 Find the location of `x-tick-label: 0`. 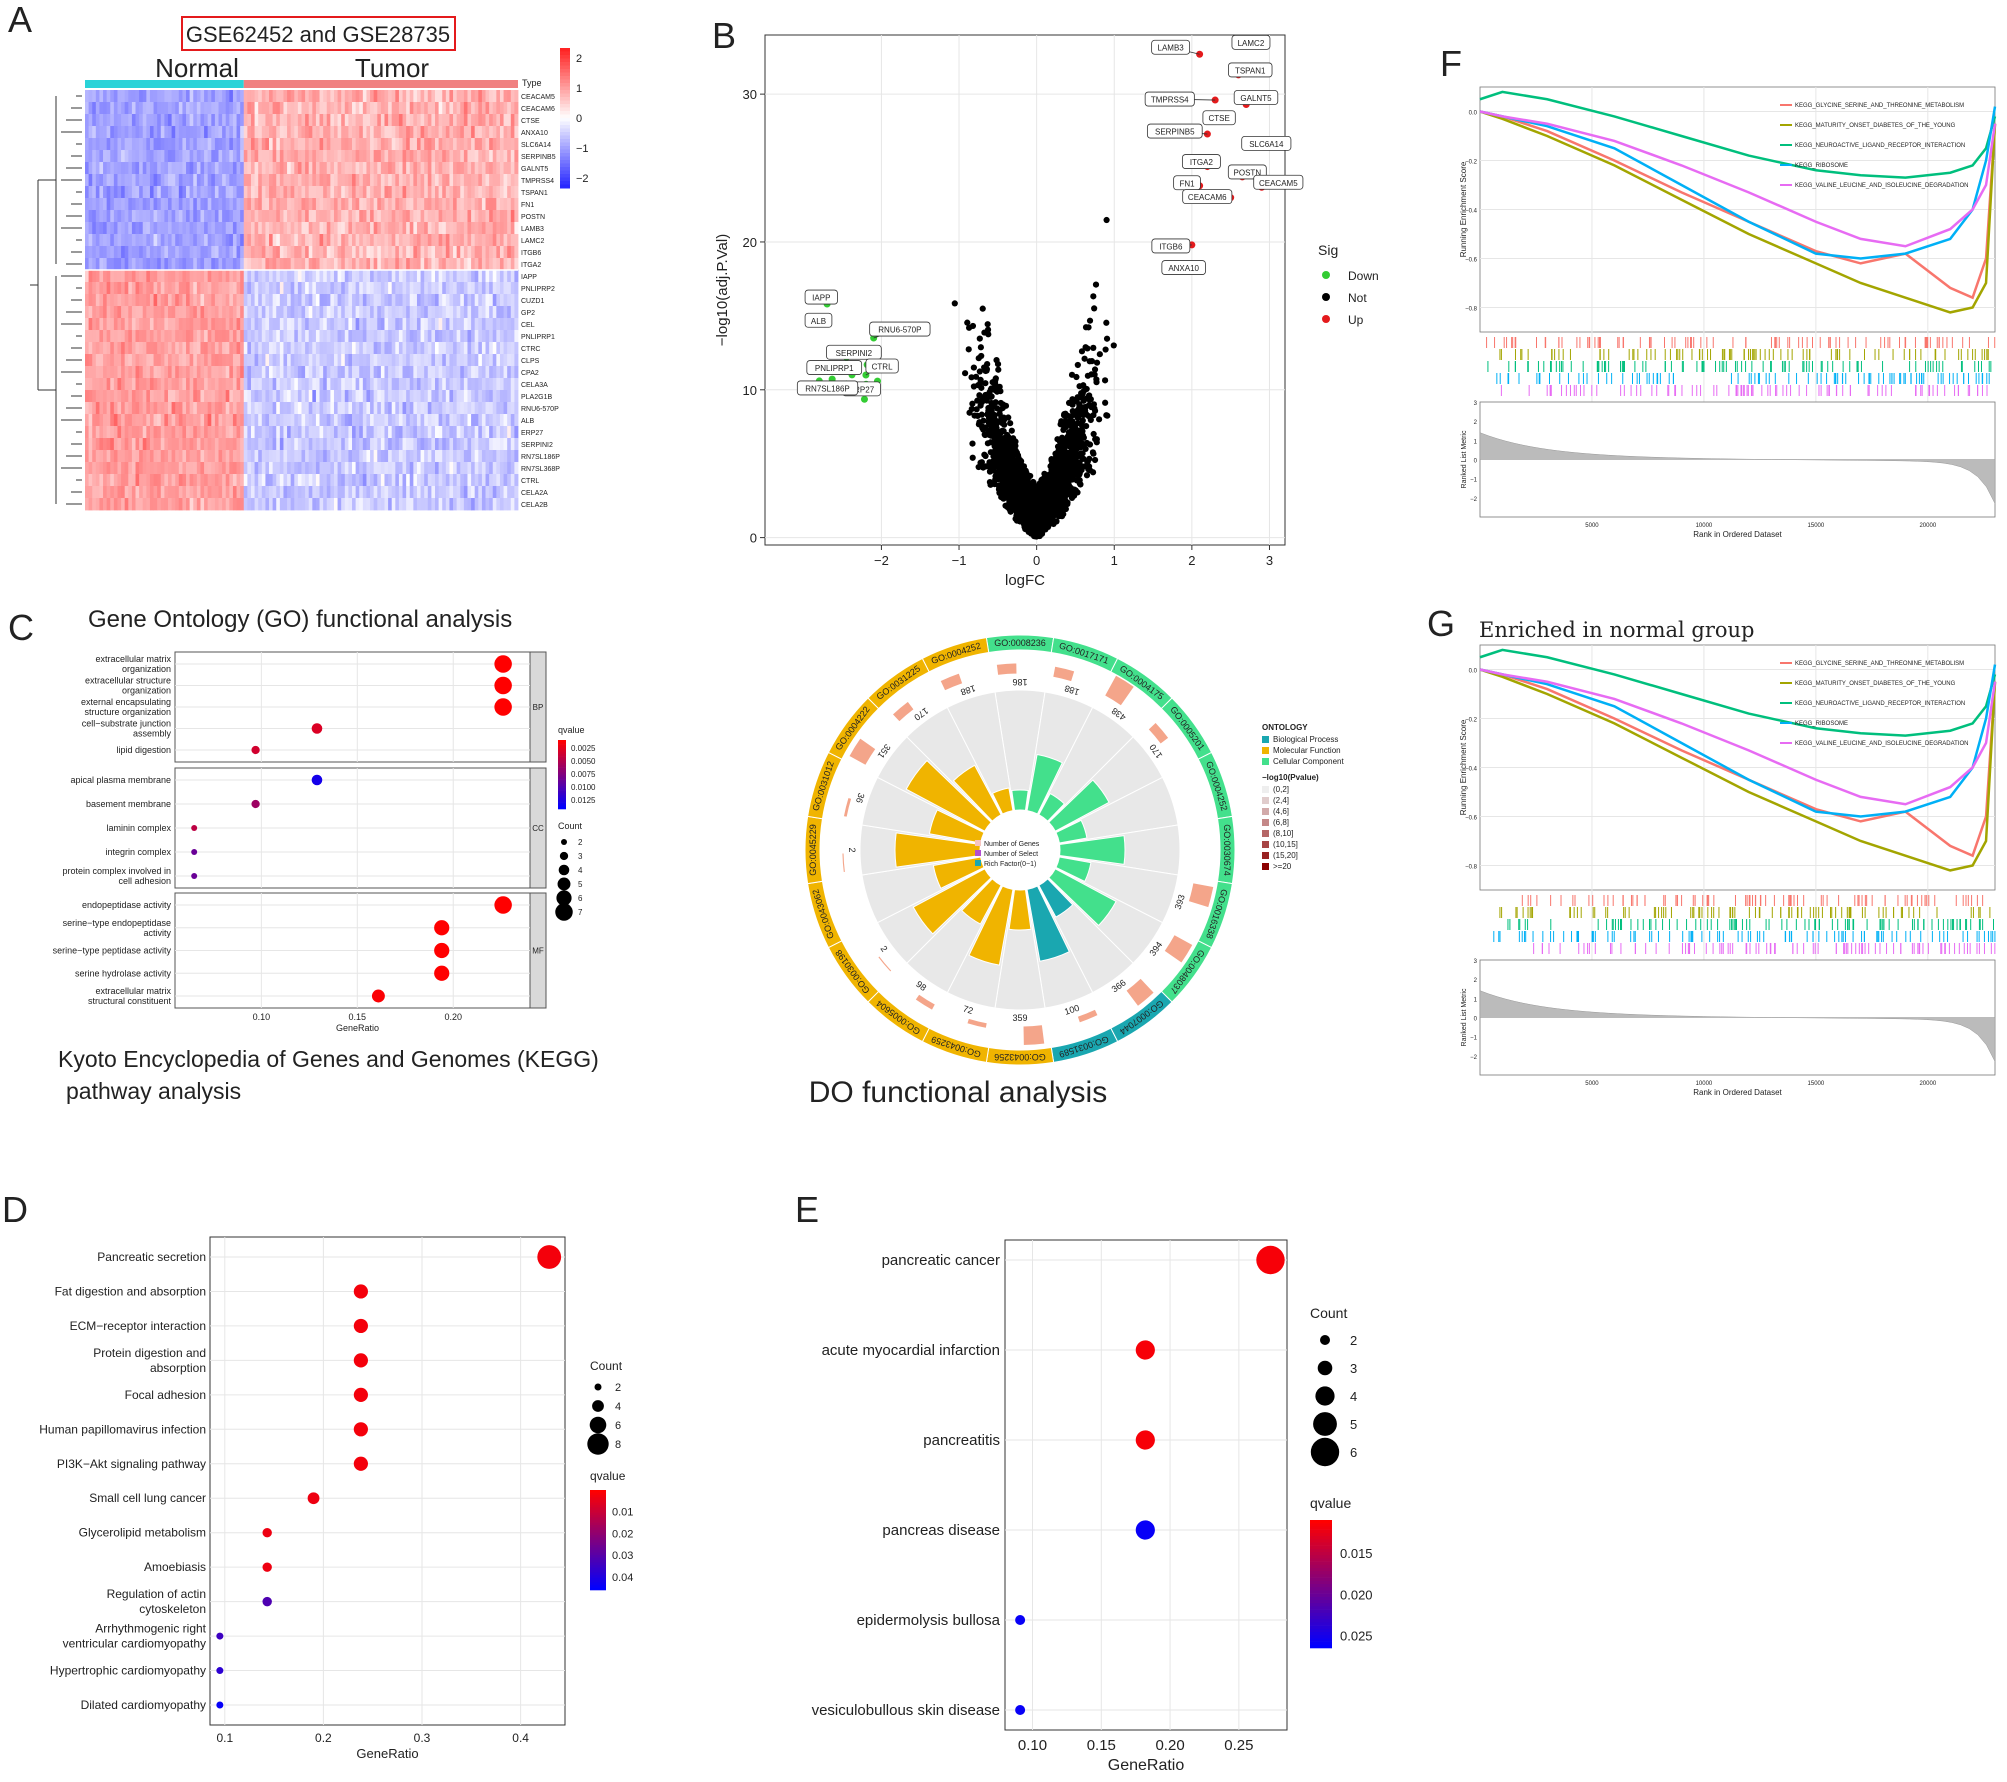

x-tick-label: 0 is located at coordinates (1036, 560).